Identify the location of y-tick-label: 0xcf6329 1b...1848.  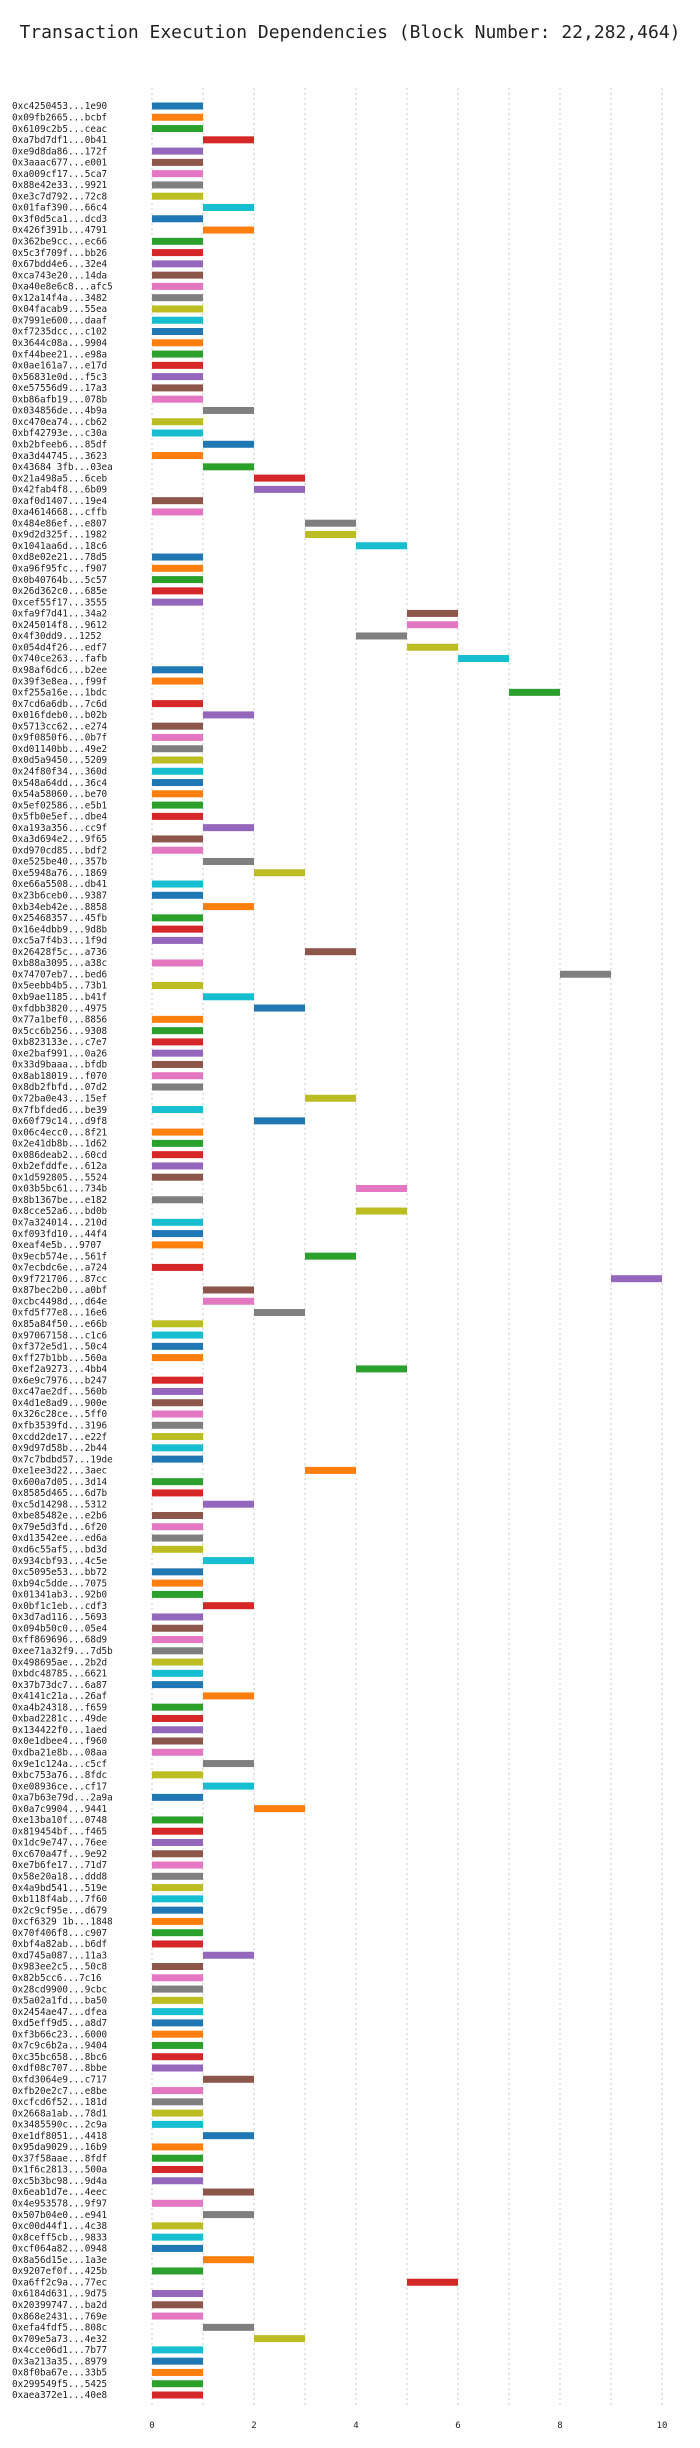
(62, 1922).